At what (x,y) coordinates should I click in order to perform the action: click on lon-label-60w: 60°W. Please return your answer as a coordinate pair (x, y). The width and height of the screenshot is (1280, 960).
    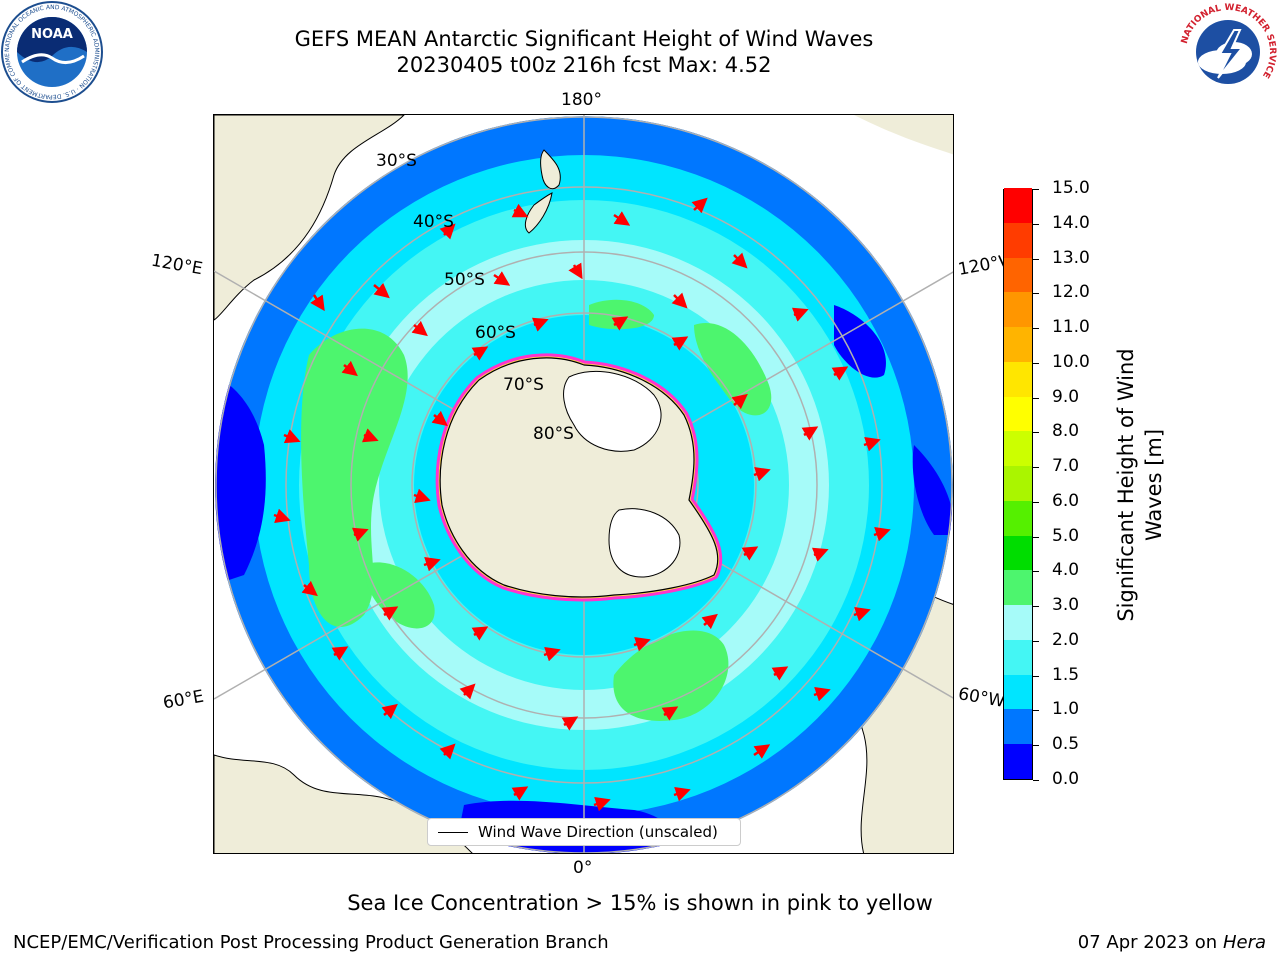
    Looking at the image, I should click on (981, 698).